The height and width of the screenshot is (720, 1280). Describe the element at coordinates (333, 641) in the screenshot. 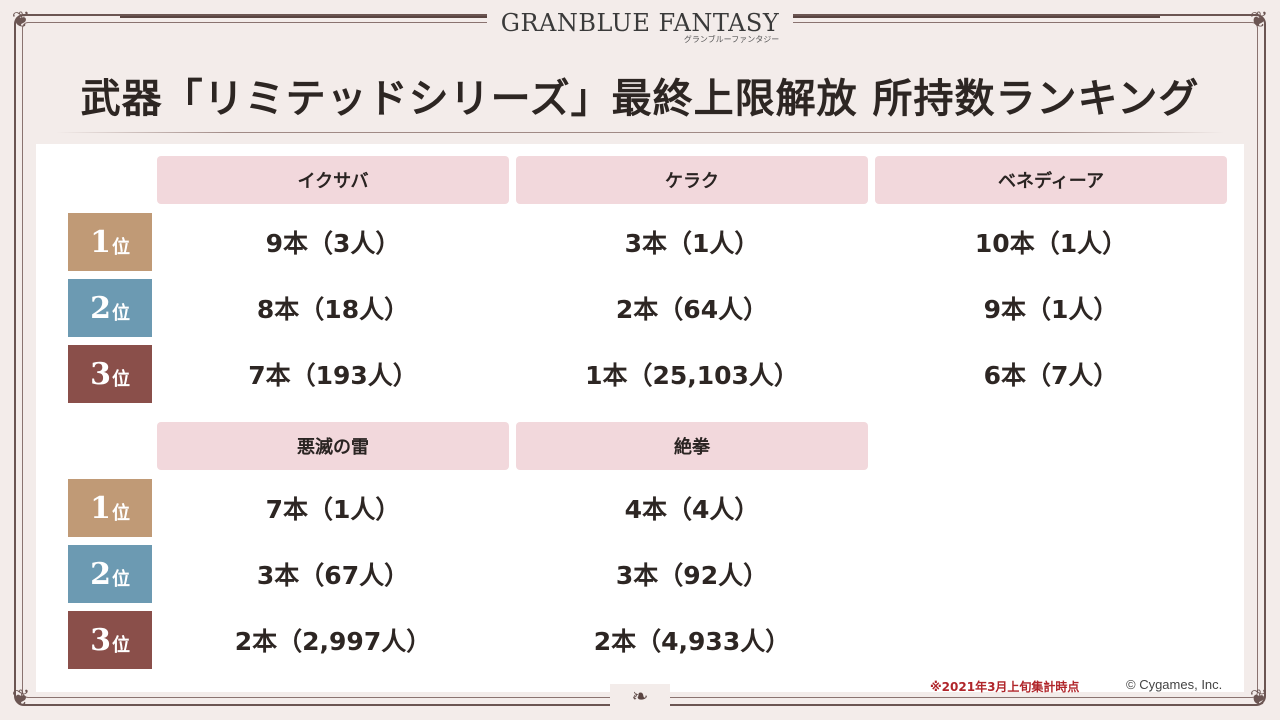

I see `table-cell: 2本（2,997人）` at that location.